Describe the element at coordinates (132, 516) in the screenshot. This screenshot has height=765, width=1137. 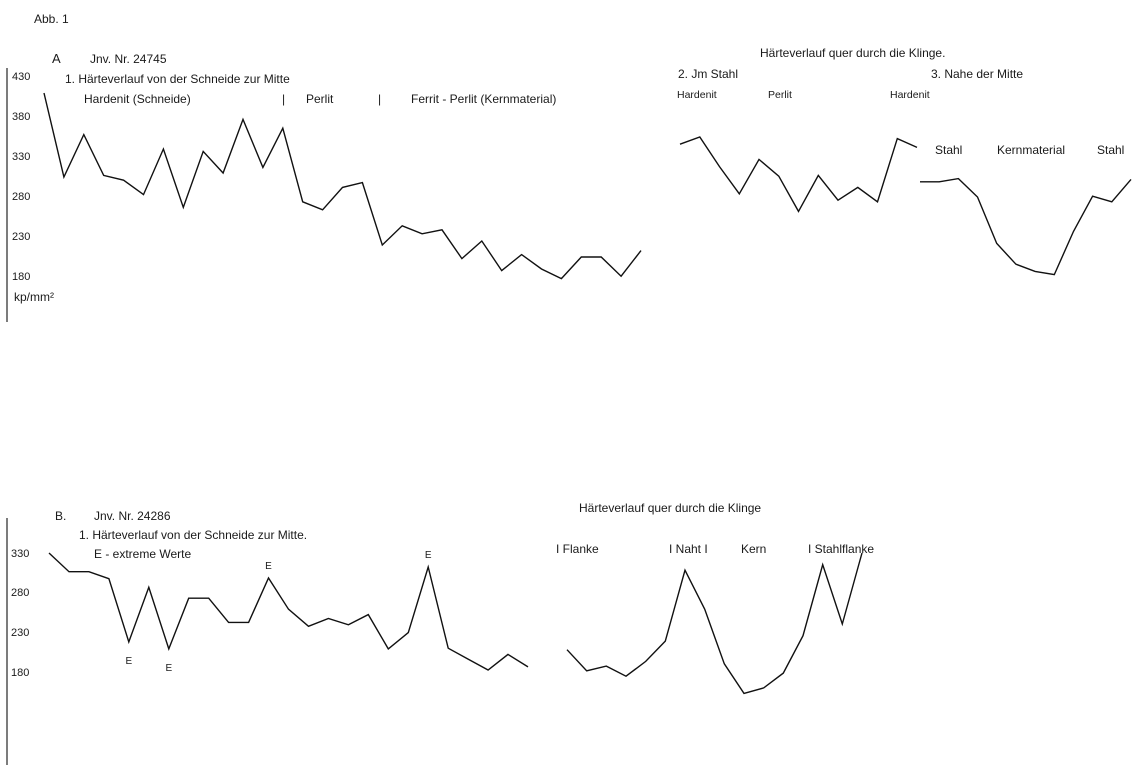
I see `panel-b-inventory: Jnv. Nr. 24286` at that location.